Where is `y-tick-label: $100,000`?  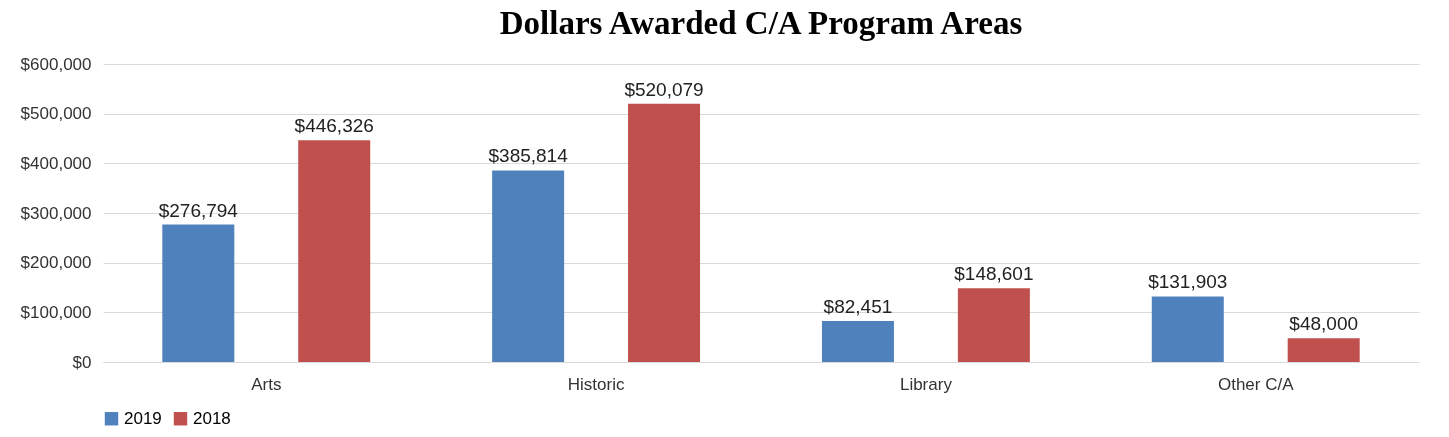 y-tick-label: $100,000 is located at coordinates (56, 312).